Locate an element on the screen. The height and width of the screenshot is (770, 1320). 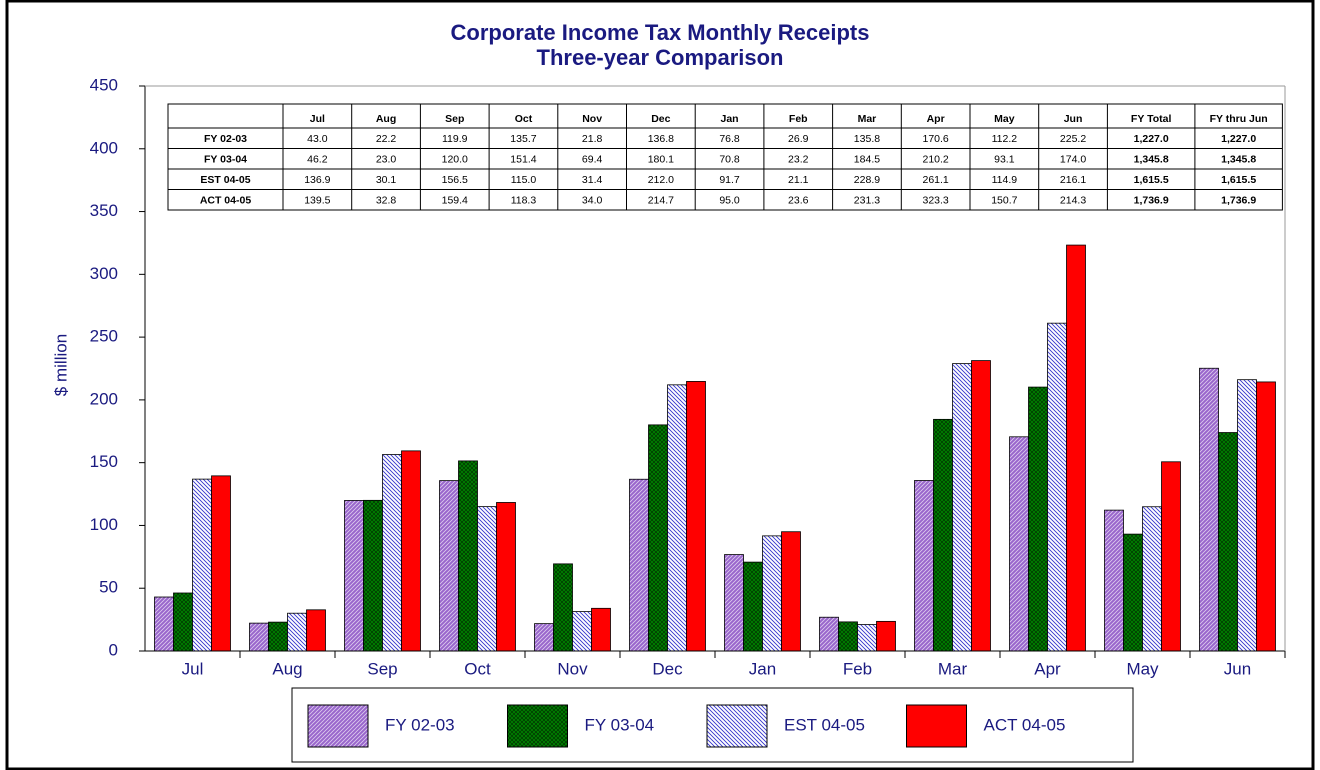
table-cell: 135.8 is located at coordinates (867, 139).